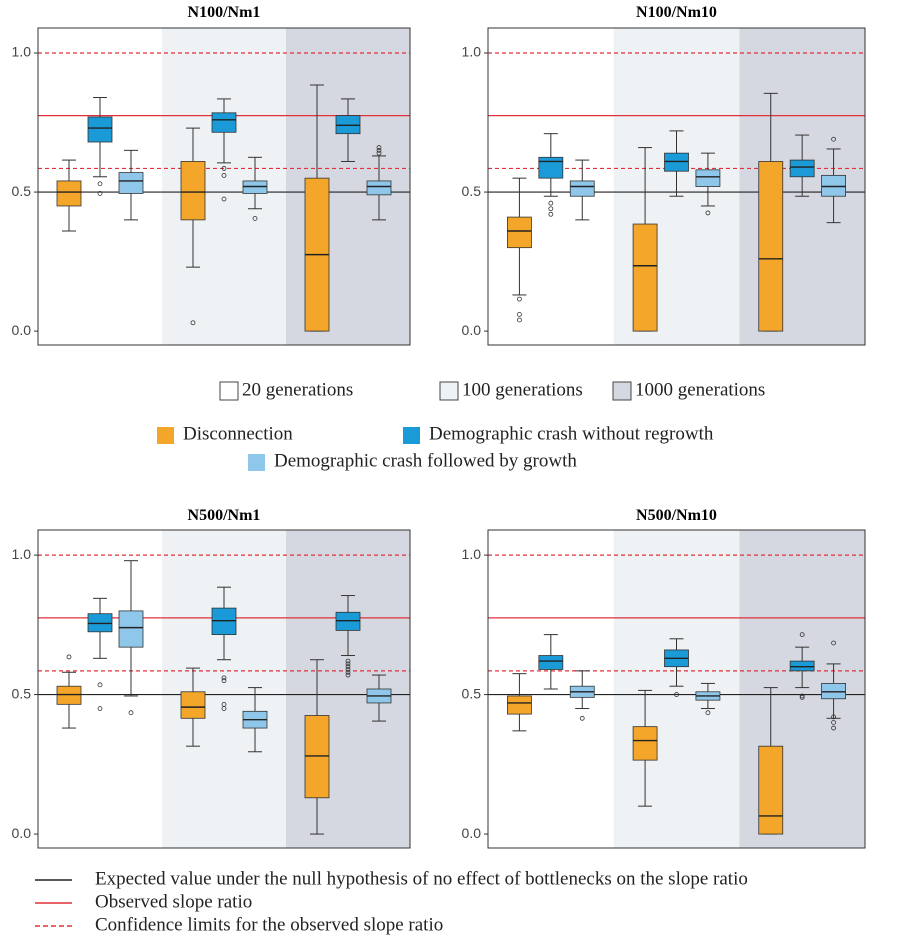  I want to click on legend-label: 100 generations, so click(522, 389).